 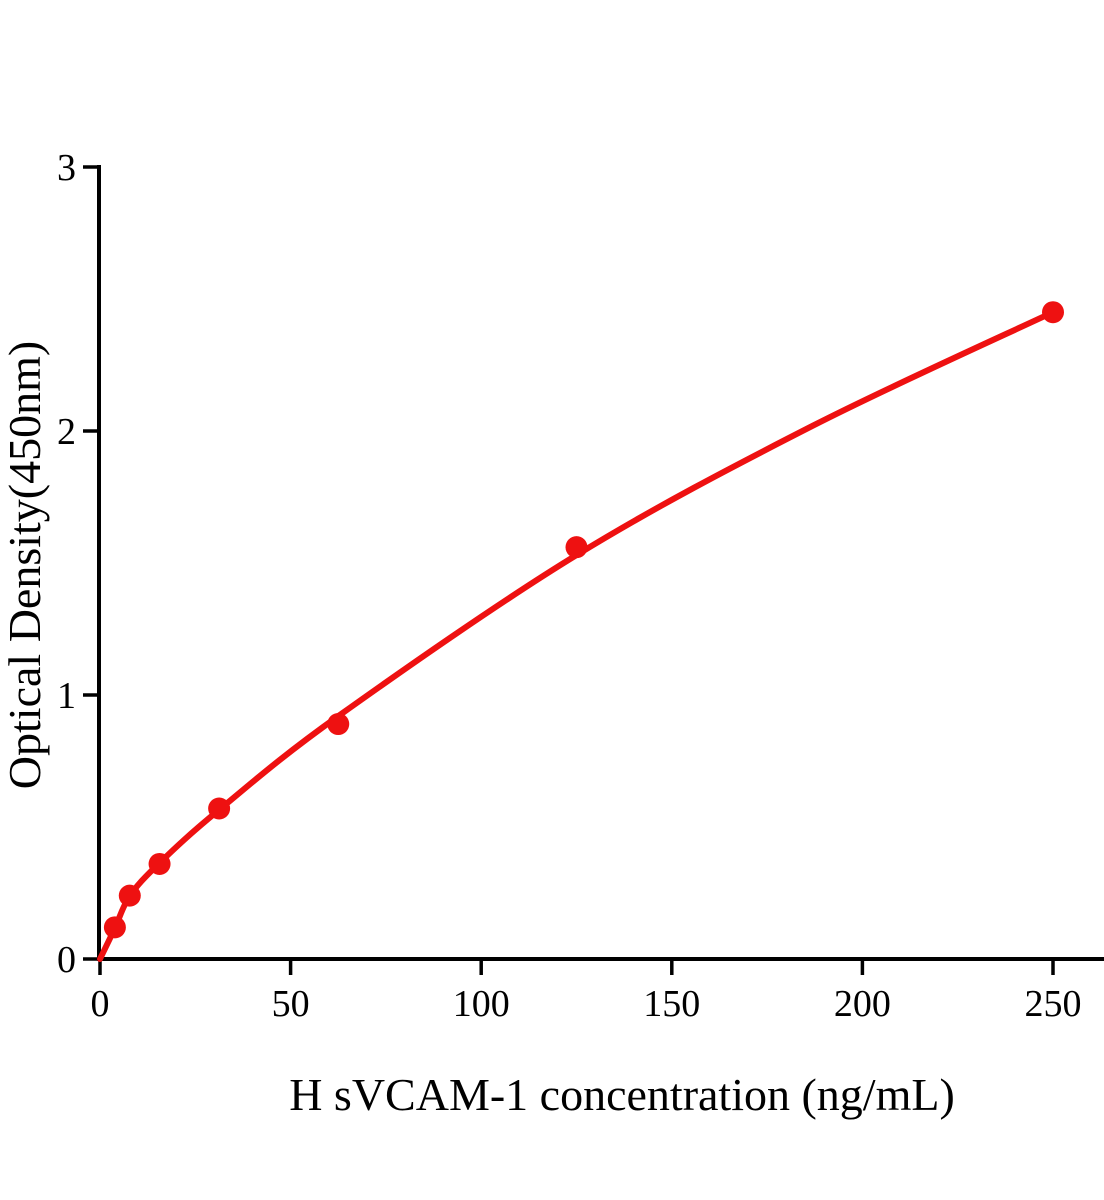 I want to click on x-tick-label: 150, so click(x=671, y=1004).